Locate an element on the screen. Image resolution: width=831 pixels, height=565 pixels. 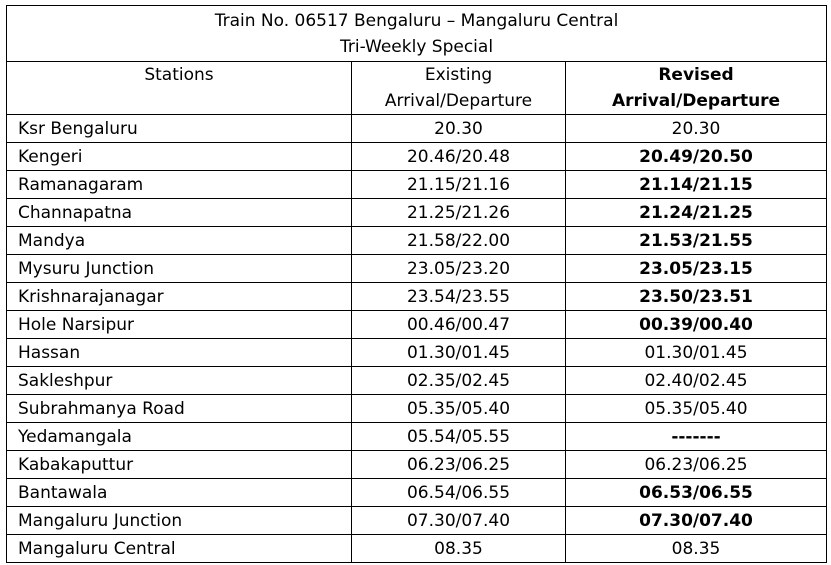
existing-time-cell: 21.25/21.26 is located at coordinates (458, 212).